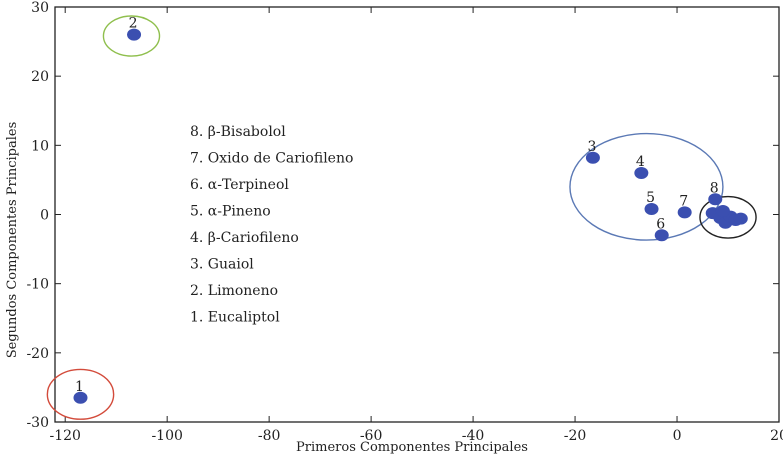 The width and height of the screenshot is (783, 456). Describe the element at coordinates (412, 447) in the screenshot. I see `x-axis-label: Primeros Componentes Principales` at that location.